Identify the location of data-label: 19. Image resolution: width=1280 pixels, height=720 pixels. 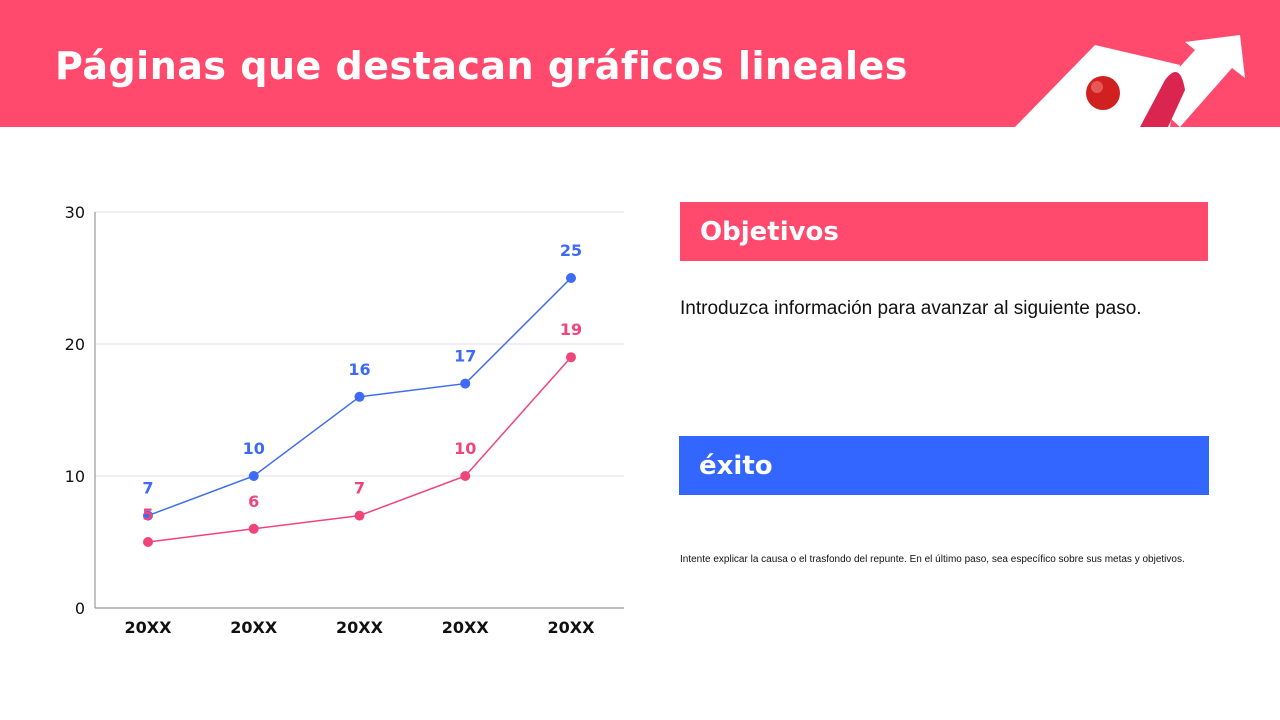
(571, 329).